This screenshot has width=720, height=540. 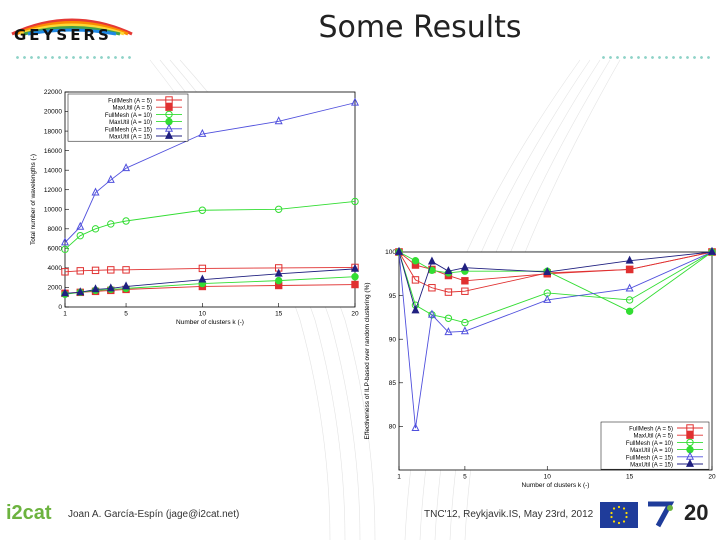 What do you see at coordinates (393, 339) in the screenshot?
I see `y-tick-label: 90` at bounding box center [393, 339].